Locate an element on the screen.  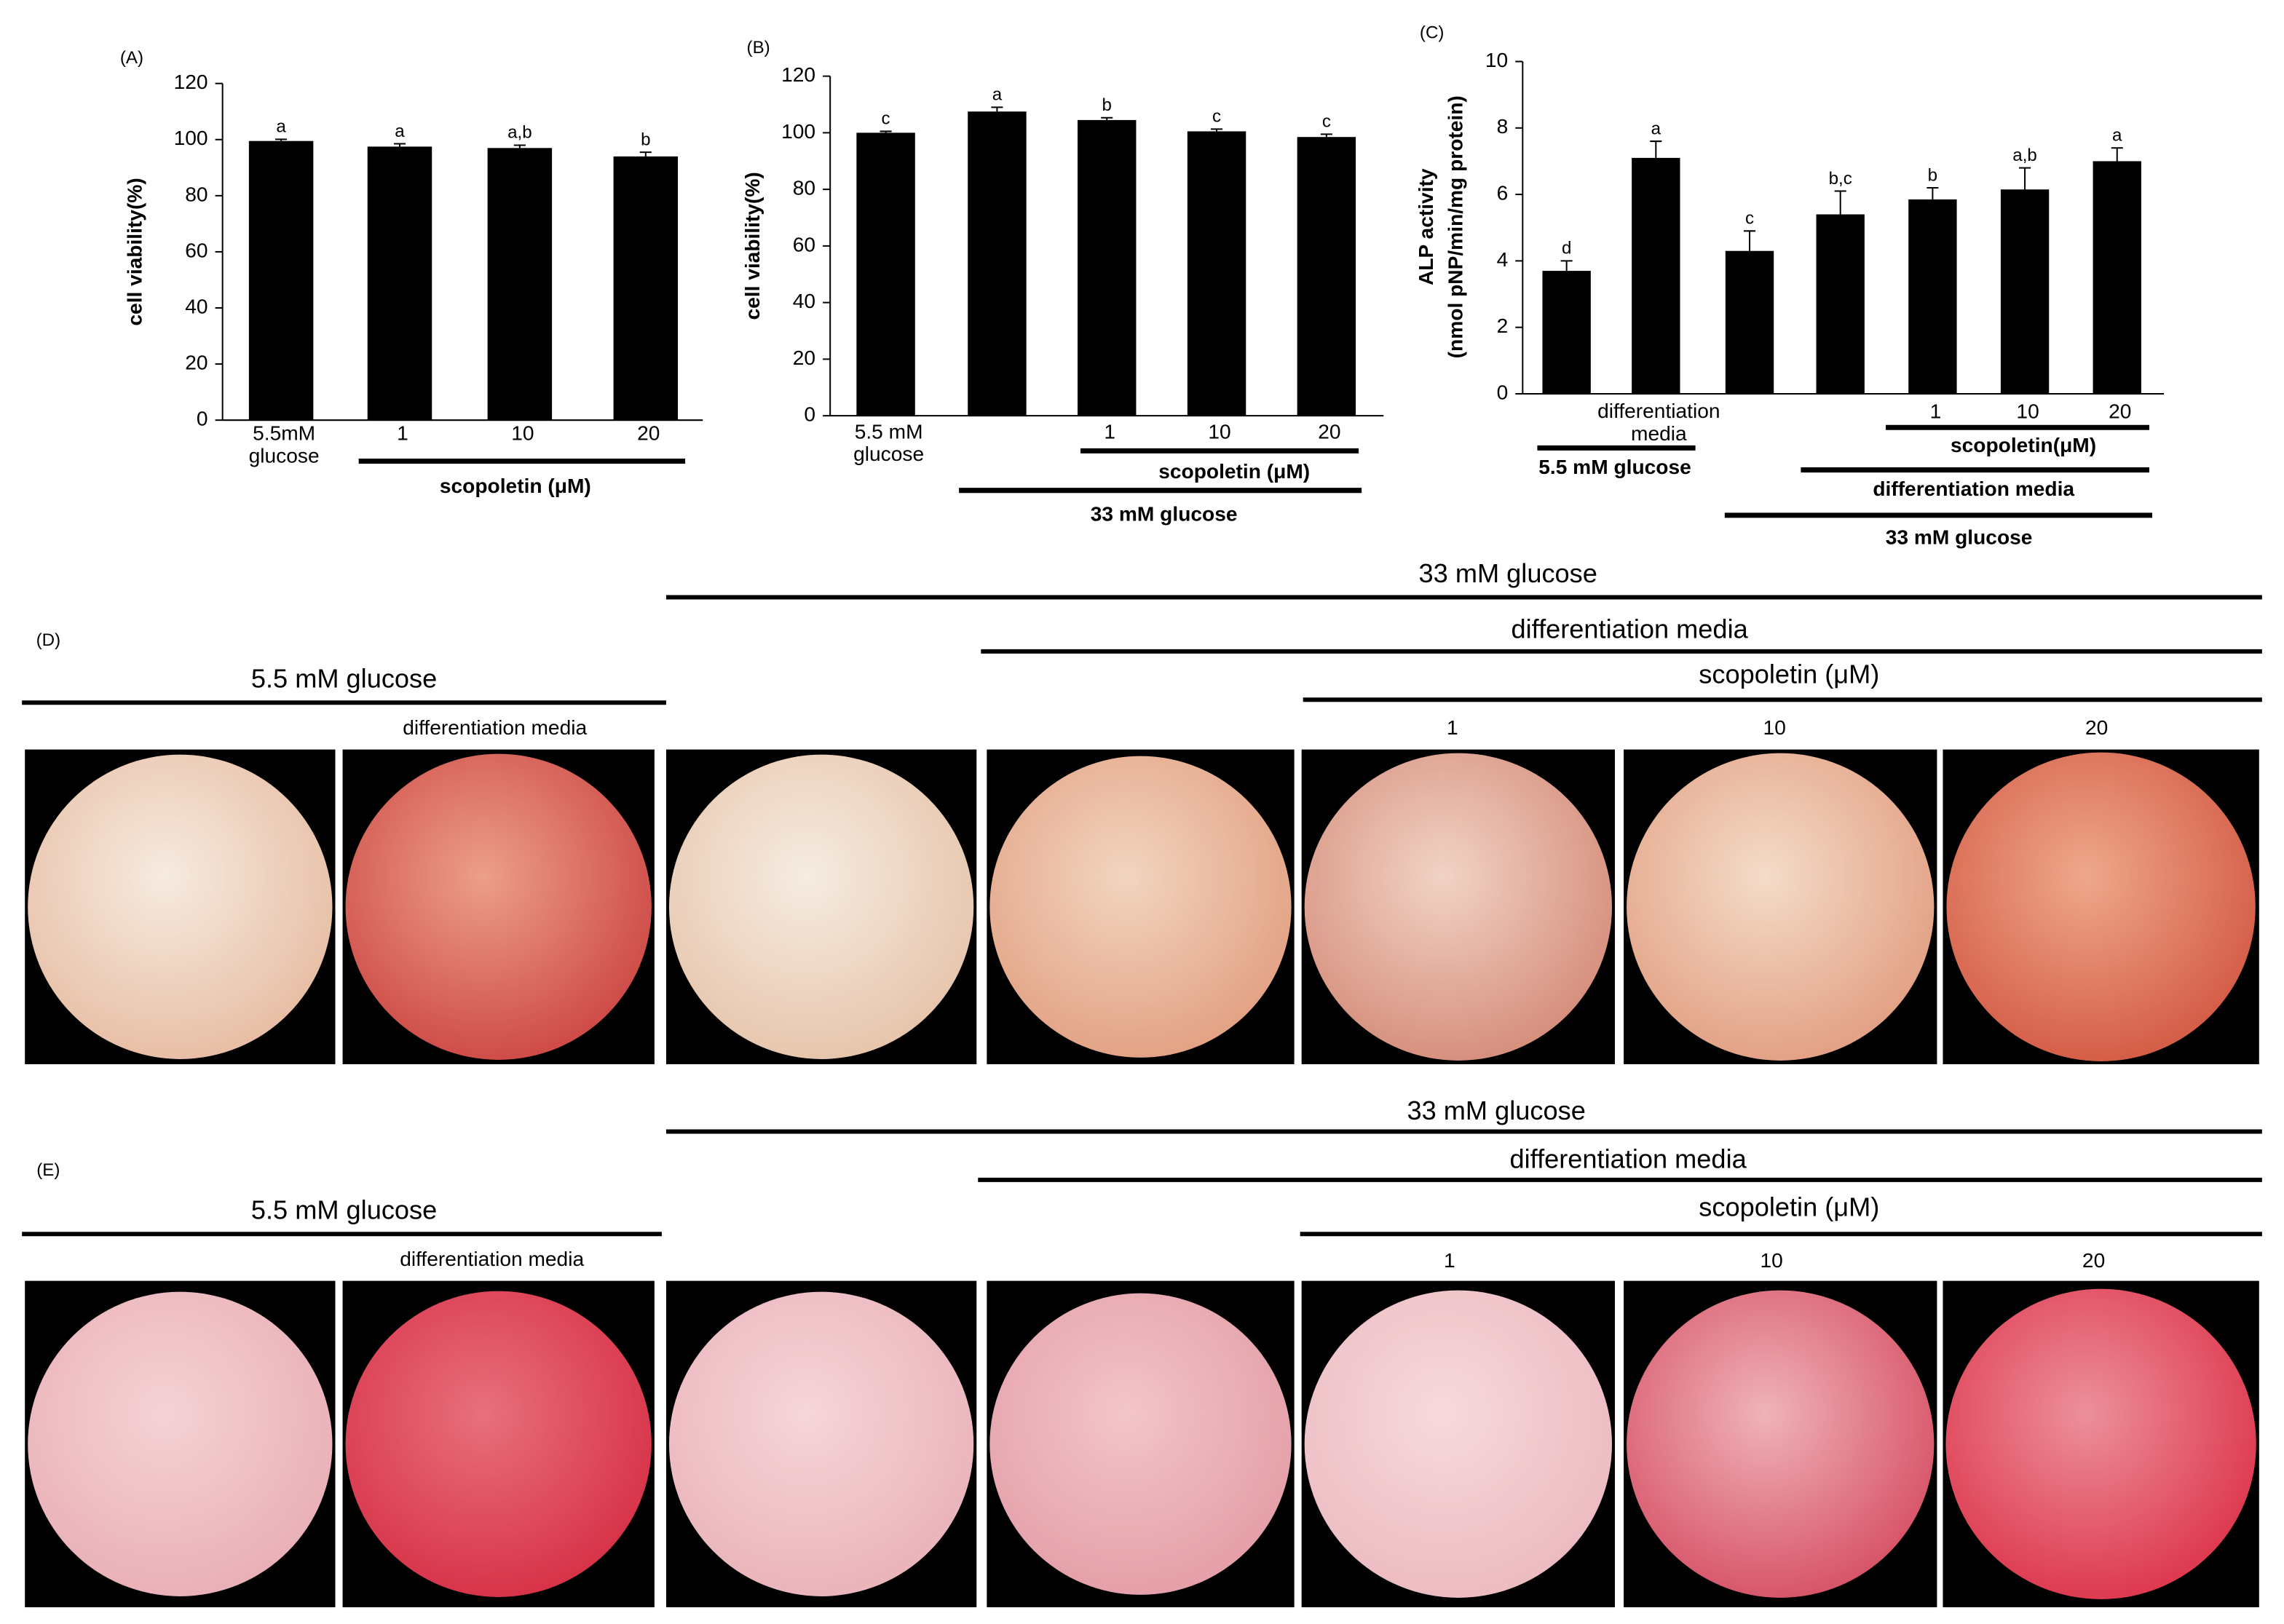
group-label: scopoletin(μM) is located at coordinates (2023, 445).